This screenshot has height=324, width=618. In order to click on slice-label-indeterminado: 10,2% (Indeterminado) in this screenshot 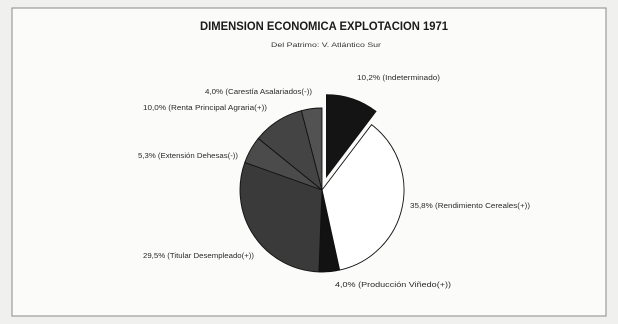, I will do `click(398, 78)`.